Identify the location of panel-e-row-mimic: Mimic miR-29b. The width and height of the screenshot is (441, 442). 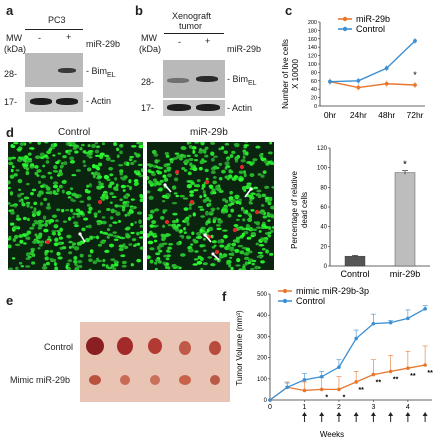
(40, 380).